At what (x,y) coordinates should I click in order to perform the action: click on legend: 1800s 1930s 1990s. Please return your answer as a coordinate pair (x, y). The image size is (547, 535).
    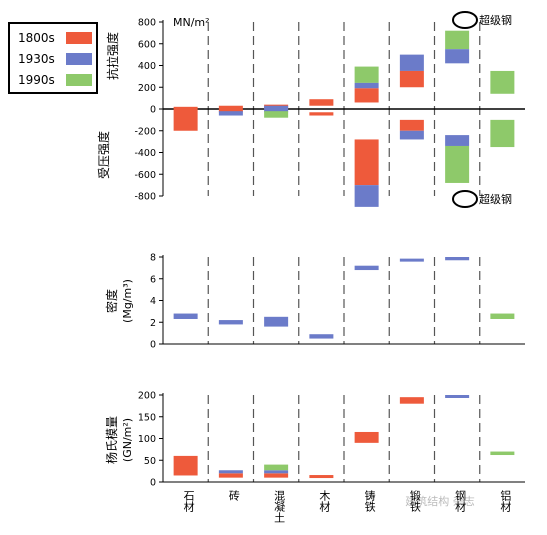
    Looking at the image, I should click on (53, 58).